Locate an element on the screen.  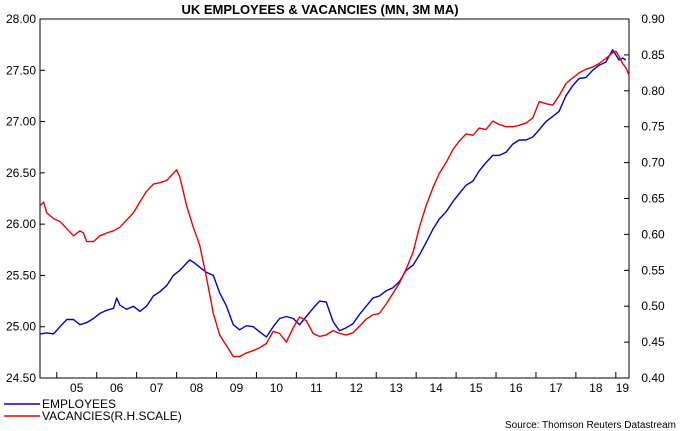
x-tick-label: 17 is located at coordinates (556, 388).